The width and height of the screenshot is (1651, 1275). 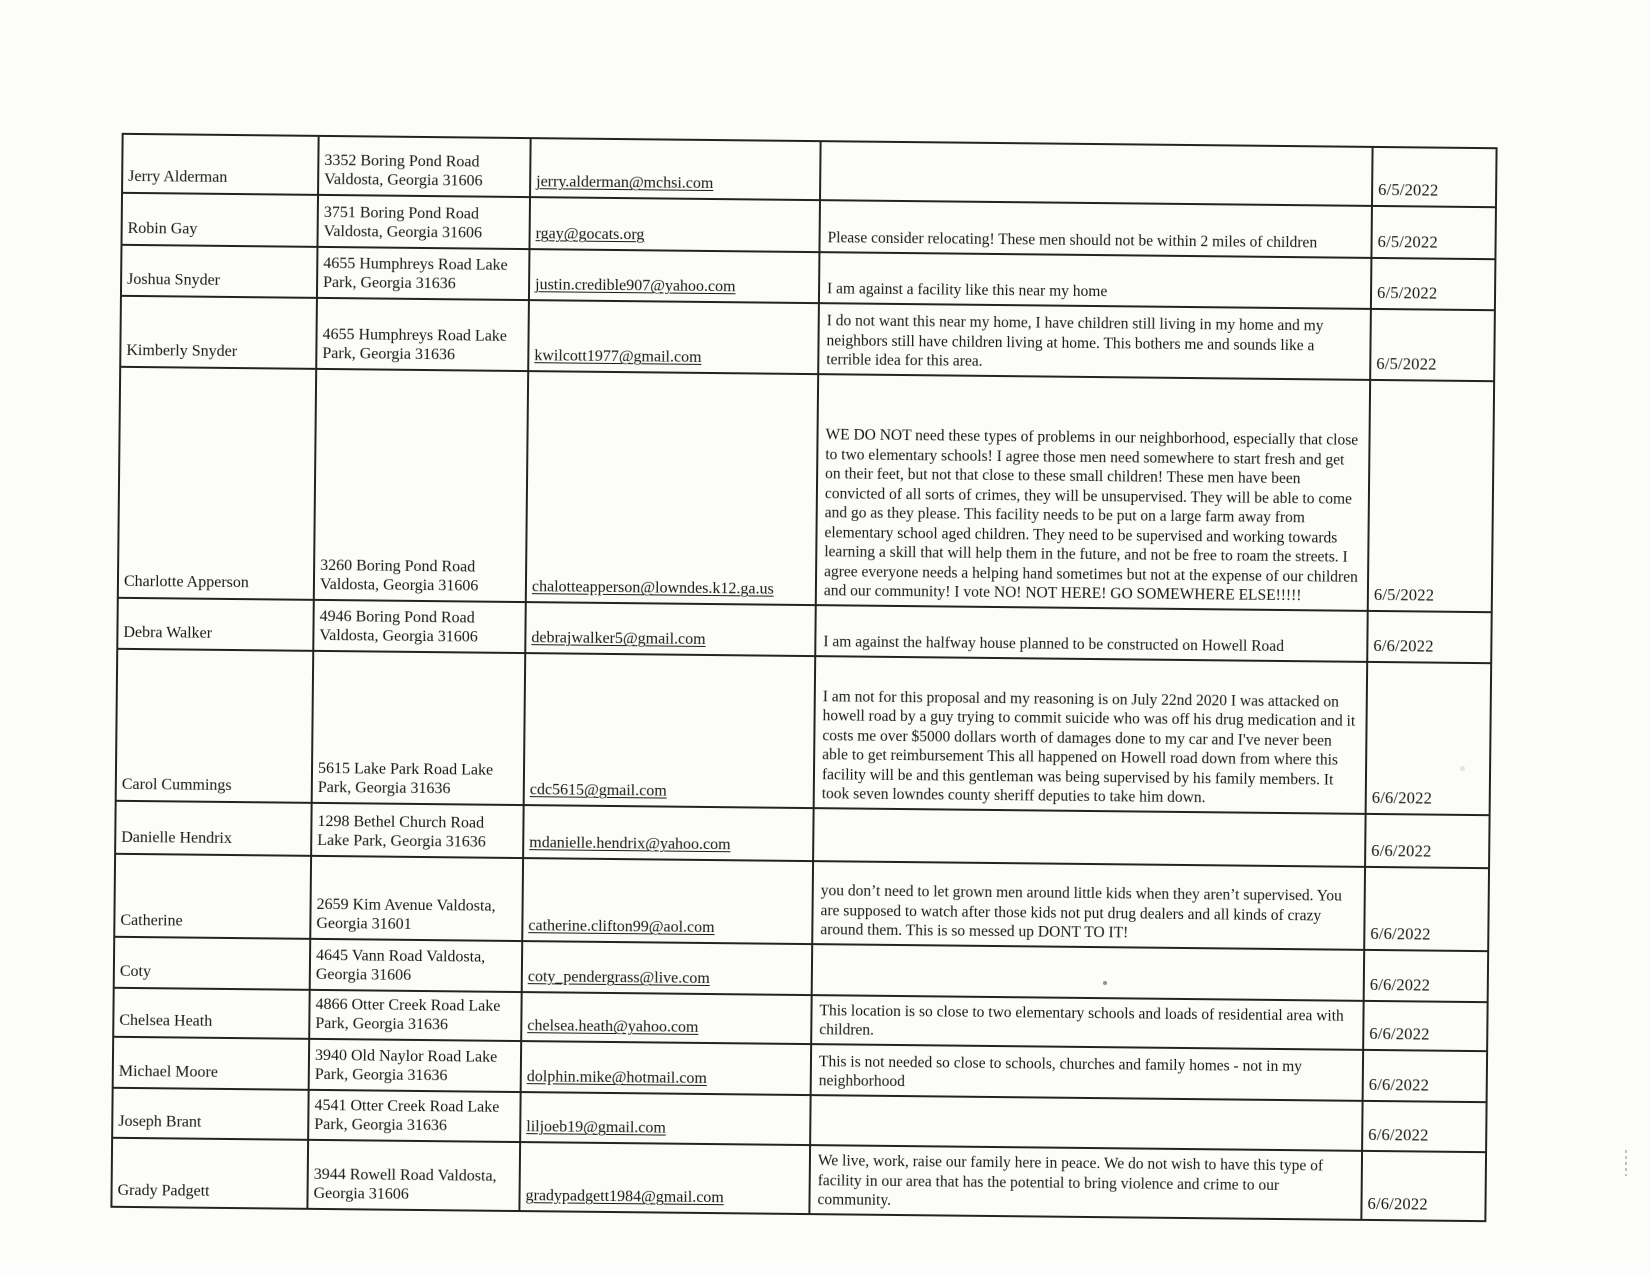 I want to click on cell-name: Robin Gay, so click(x=220, y=219).